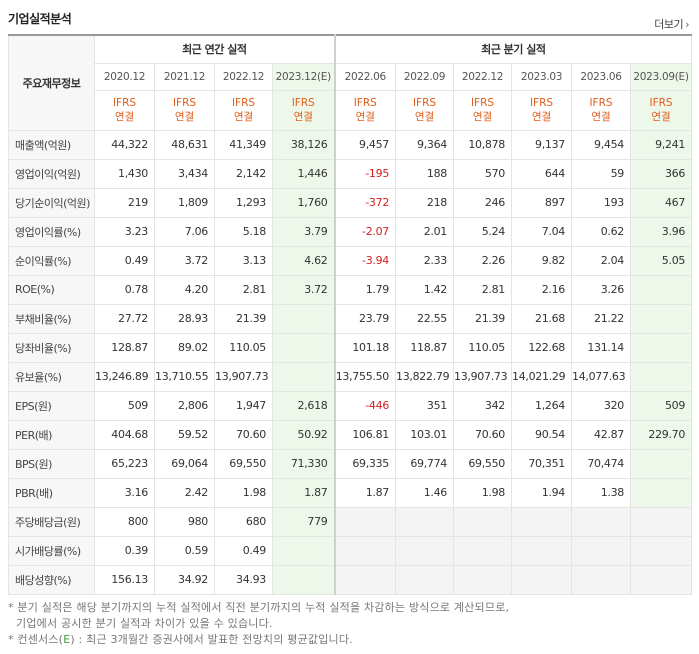 The image size is (699, 654). I want to click on table-cell: 71,330, so click(303, 463).